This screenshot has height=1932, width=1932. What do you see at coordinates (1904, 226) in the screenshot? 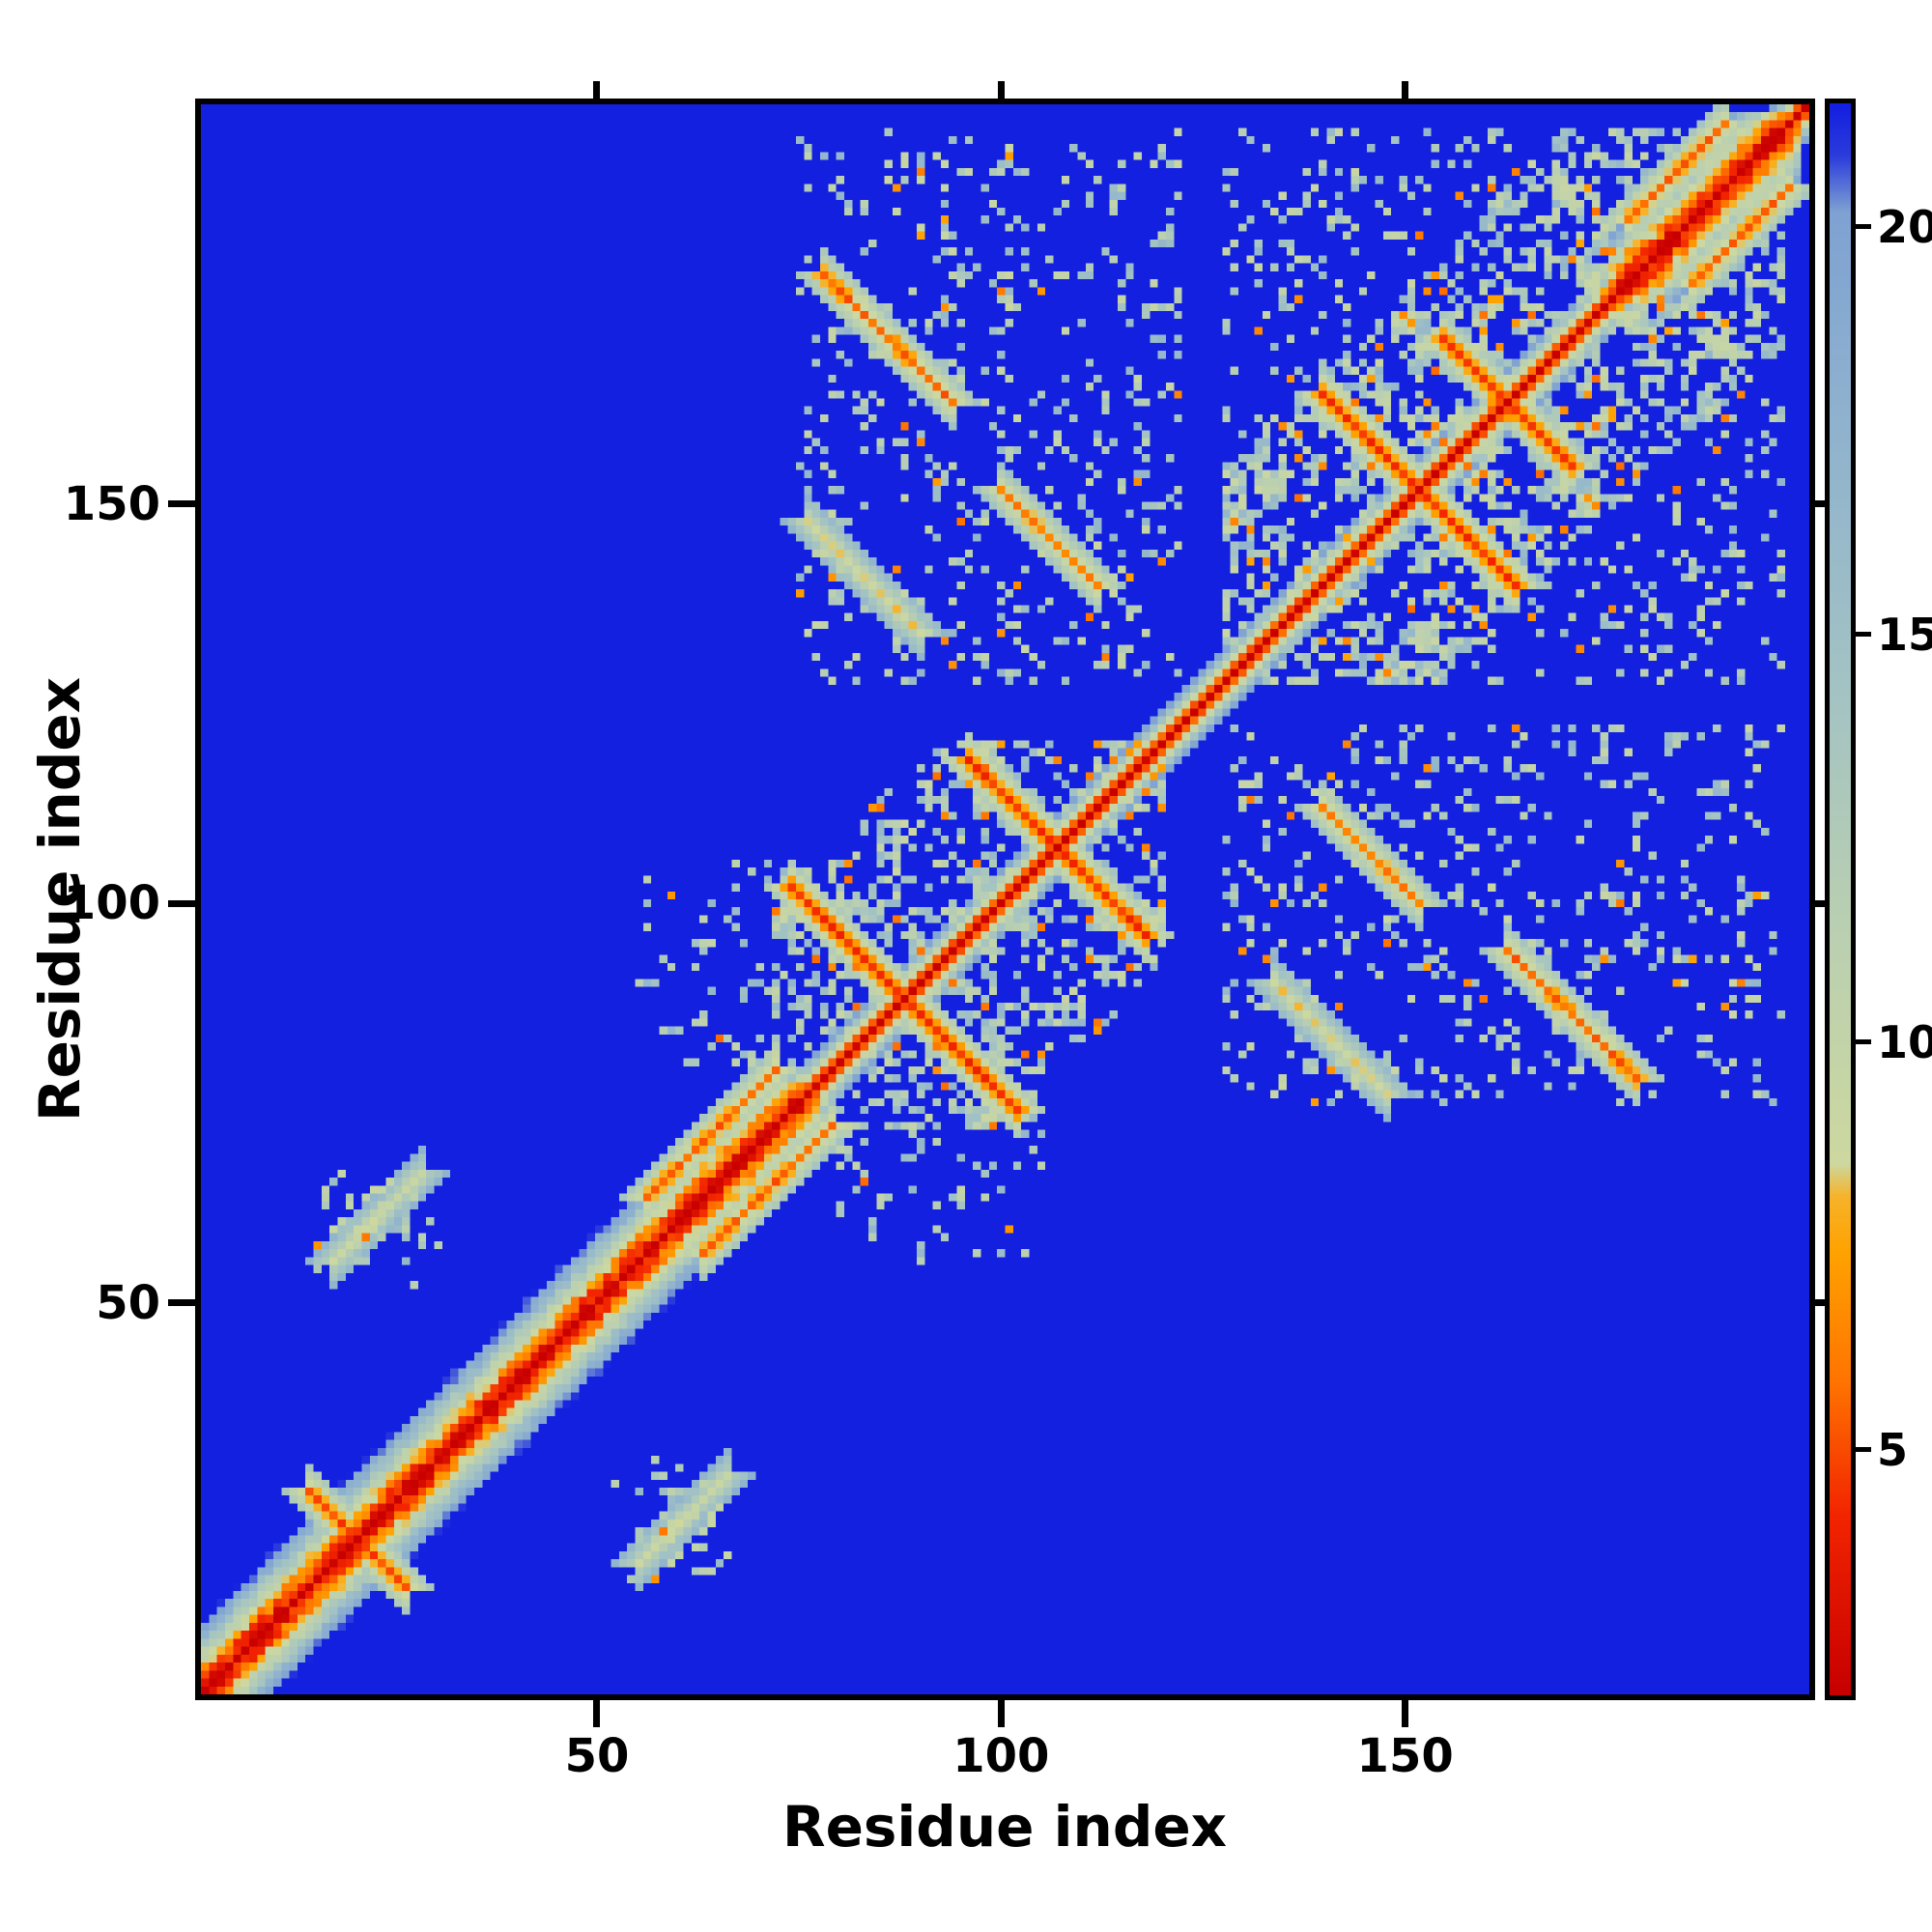
I see `colorbar-tick-label: 20` at bounding box center [1904, 226].